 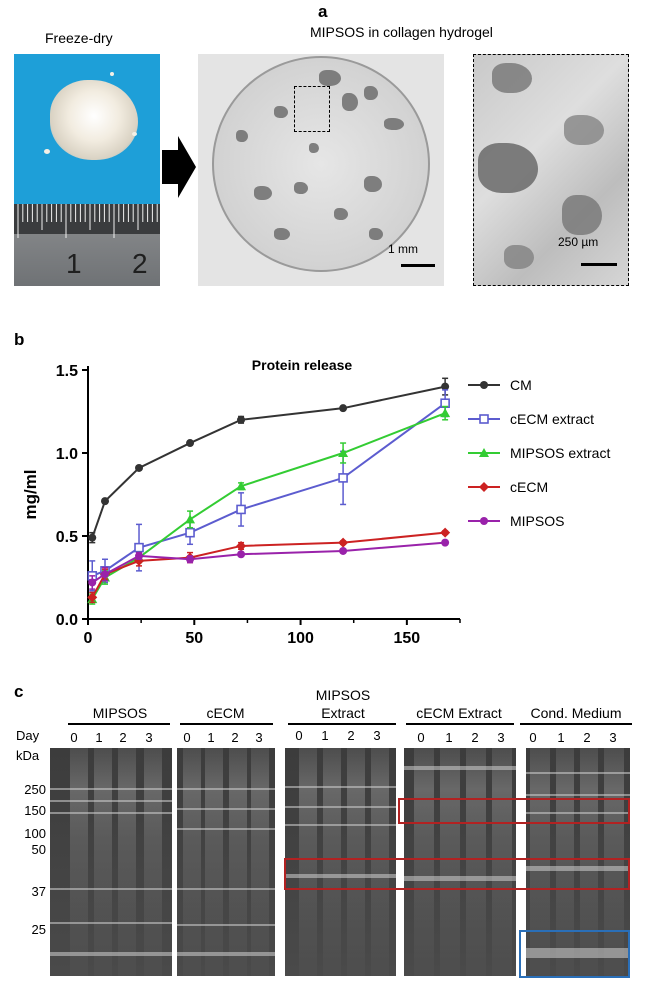 I want to click on panel-a-letter: a, so click(x=323, y=11).